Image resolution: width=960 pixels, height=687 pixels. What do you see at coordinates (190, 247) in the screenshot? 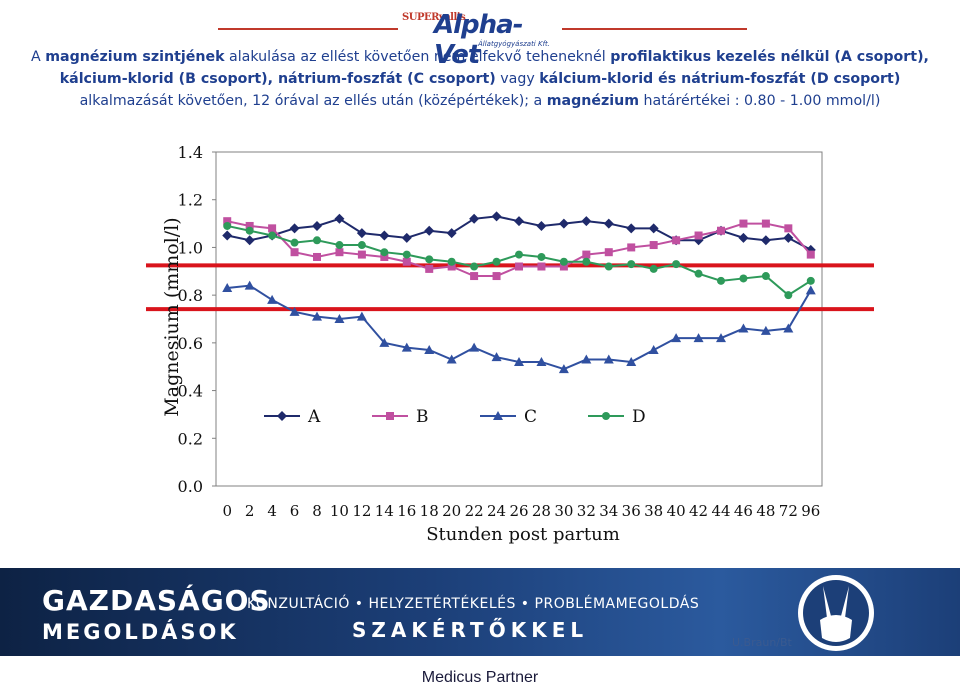
I see `y-tick-label: 1.0` at bounding box center [190, 247].